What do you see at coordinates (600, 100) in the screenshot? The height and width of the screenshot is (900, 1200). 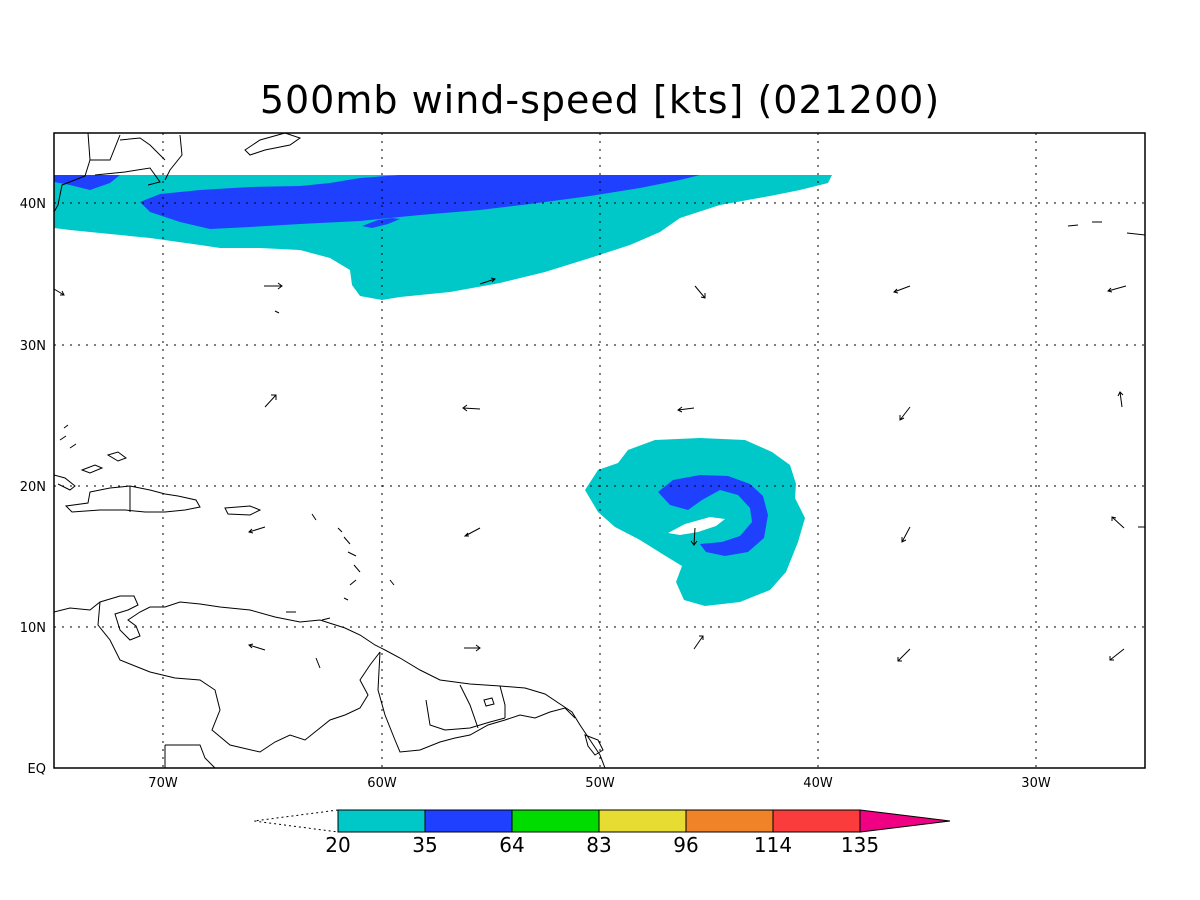 I see `map-title: 500mb wind-speed [kts] (021200)` at bounding box center [600, 100].